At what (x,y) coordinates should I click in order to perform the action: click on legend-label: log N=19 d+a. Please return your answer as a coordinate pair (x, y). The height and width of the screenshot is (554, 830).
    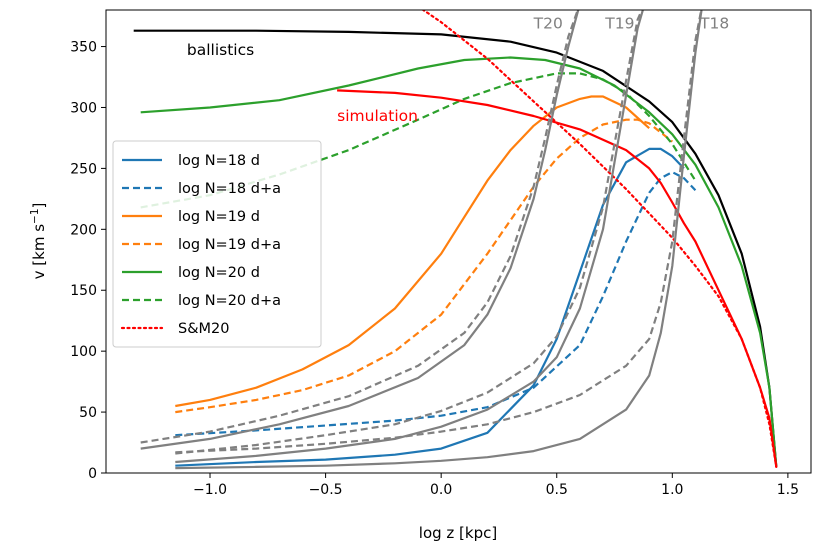
    Looking at the image, I should click on (229, 245).